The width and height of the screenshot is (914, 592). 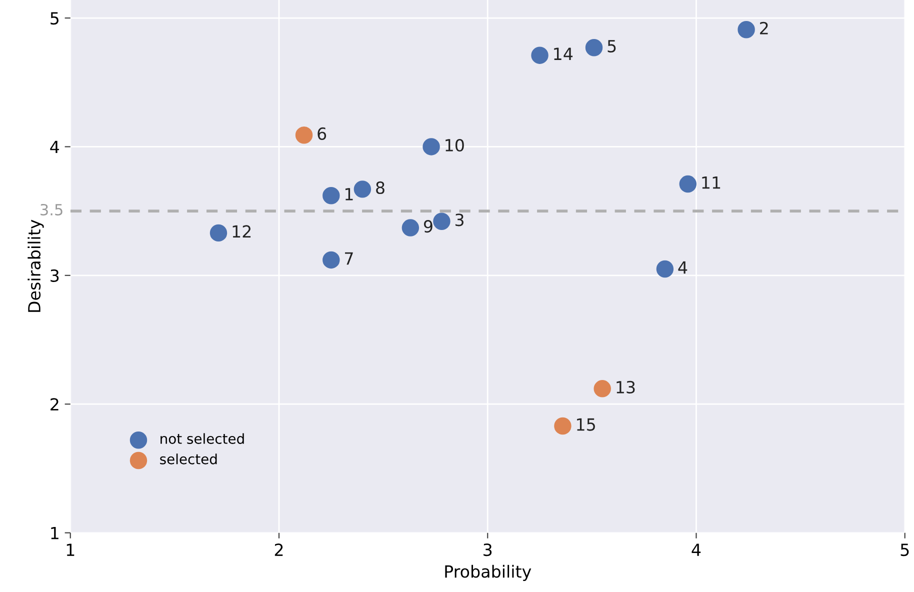 I want to click on annotation: 12, so click(x=241, y=231).